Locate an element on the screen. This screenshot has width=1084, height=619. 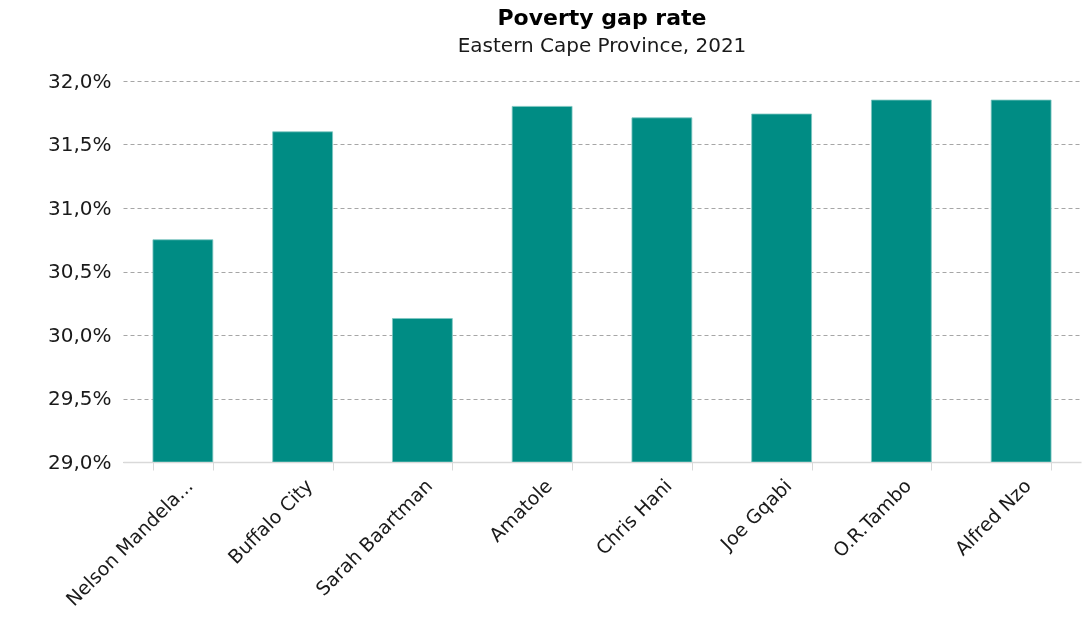
chart-subtitle: Eastern Cape Province, 2021 is located at coordinates (602, 45).